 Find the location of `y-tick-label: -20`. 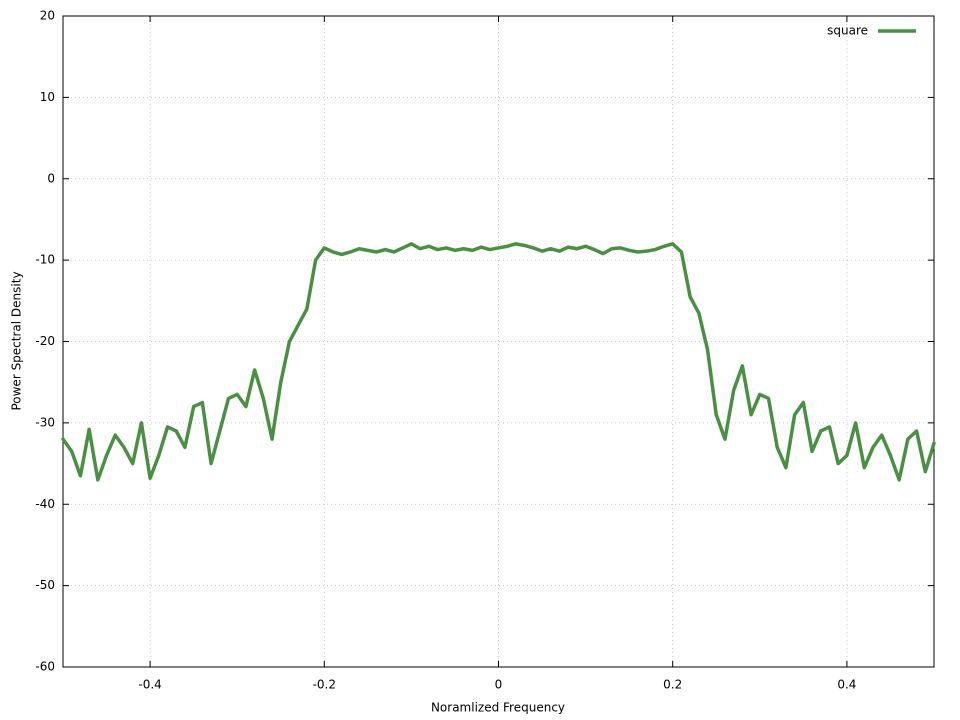

y-tick-label: -20 is located at coordinates (45, 341).